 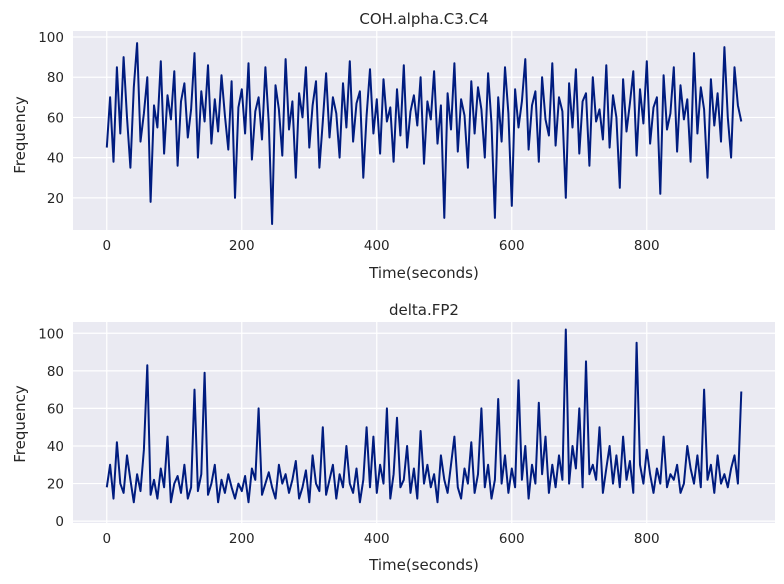 What do you see at coordinates (59, 522) in the screenshot?
I see `y-tick-label: 0` at bounding box center [59, 522].